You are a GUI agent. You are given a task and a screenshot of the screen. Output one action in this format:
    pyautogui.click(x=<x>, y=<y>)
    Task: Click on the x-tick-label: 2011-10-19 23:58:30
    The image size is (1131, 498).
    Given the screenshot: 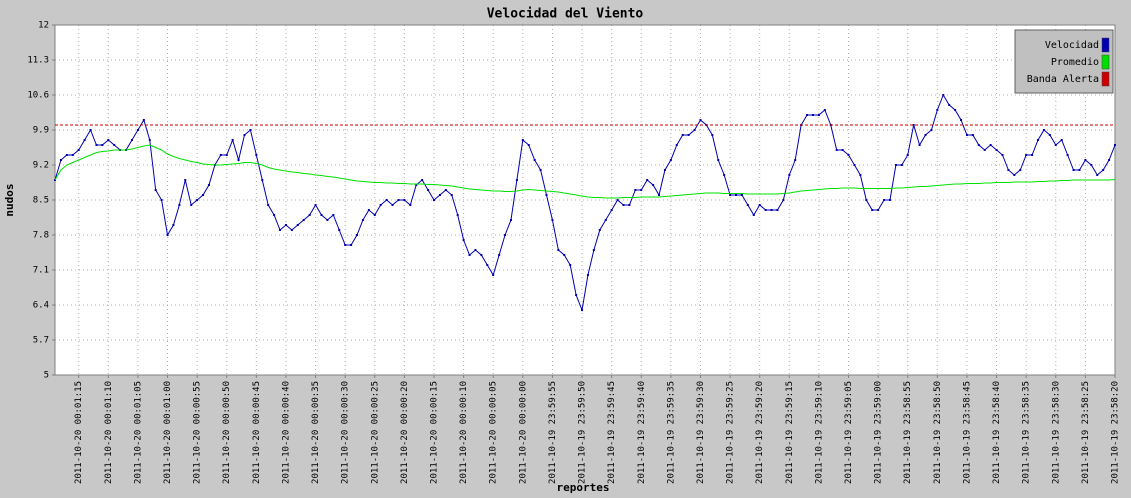 What is the action you would take?
    pyautogui.click(x=1056, y=432)
    